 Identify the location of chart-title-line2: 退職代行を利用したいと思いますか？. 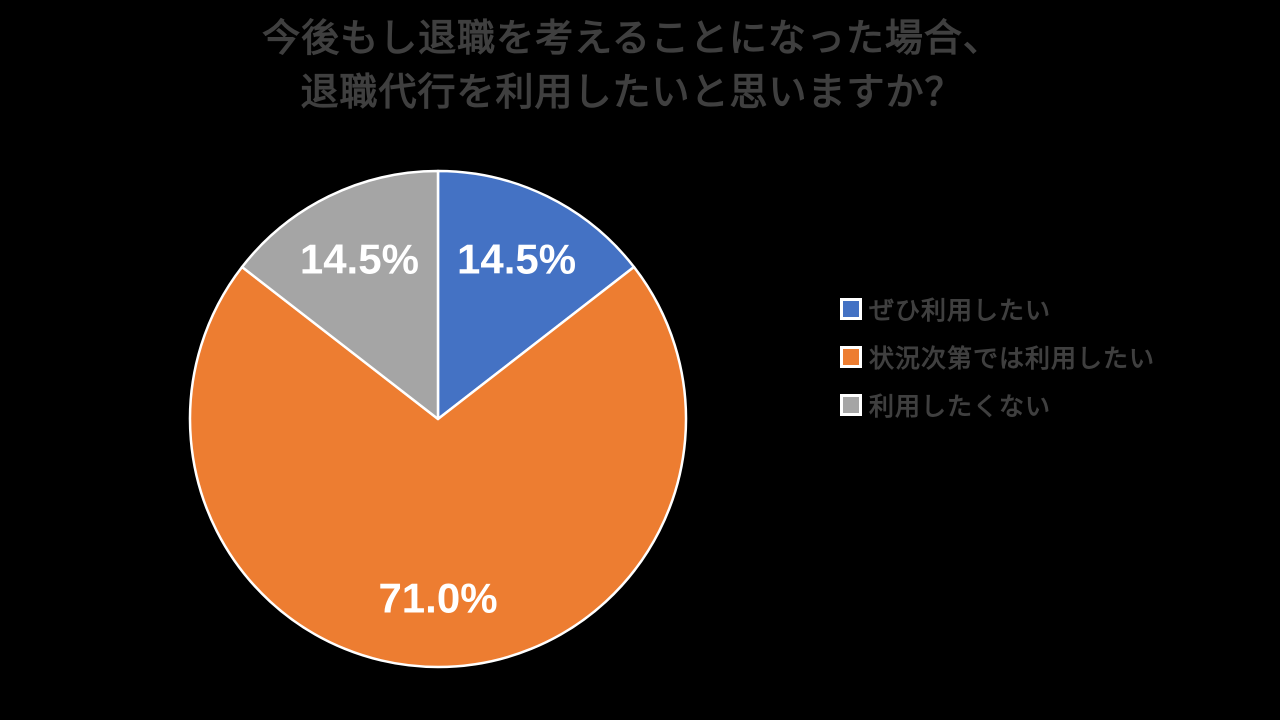
(632, 93).